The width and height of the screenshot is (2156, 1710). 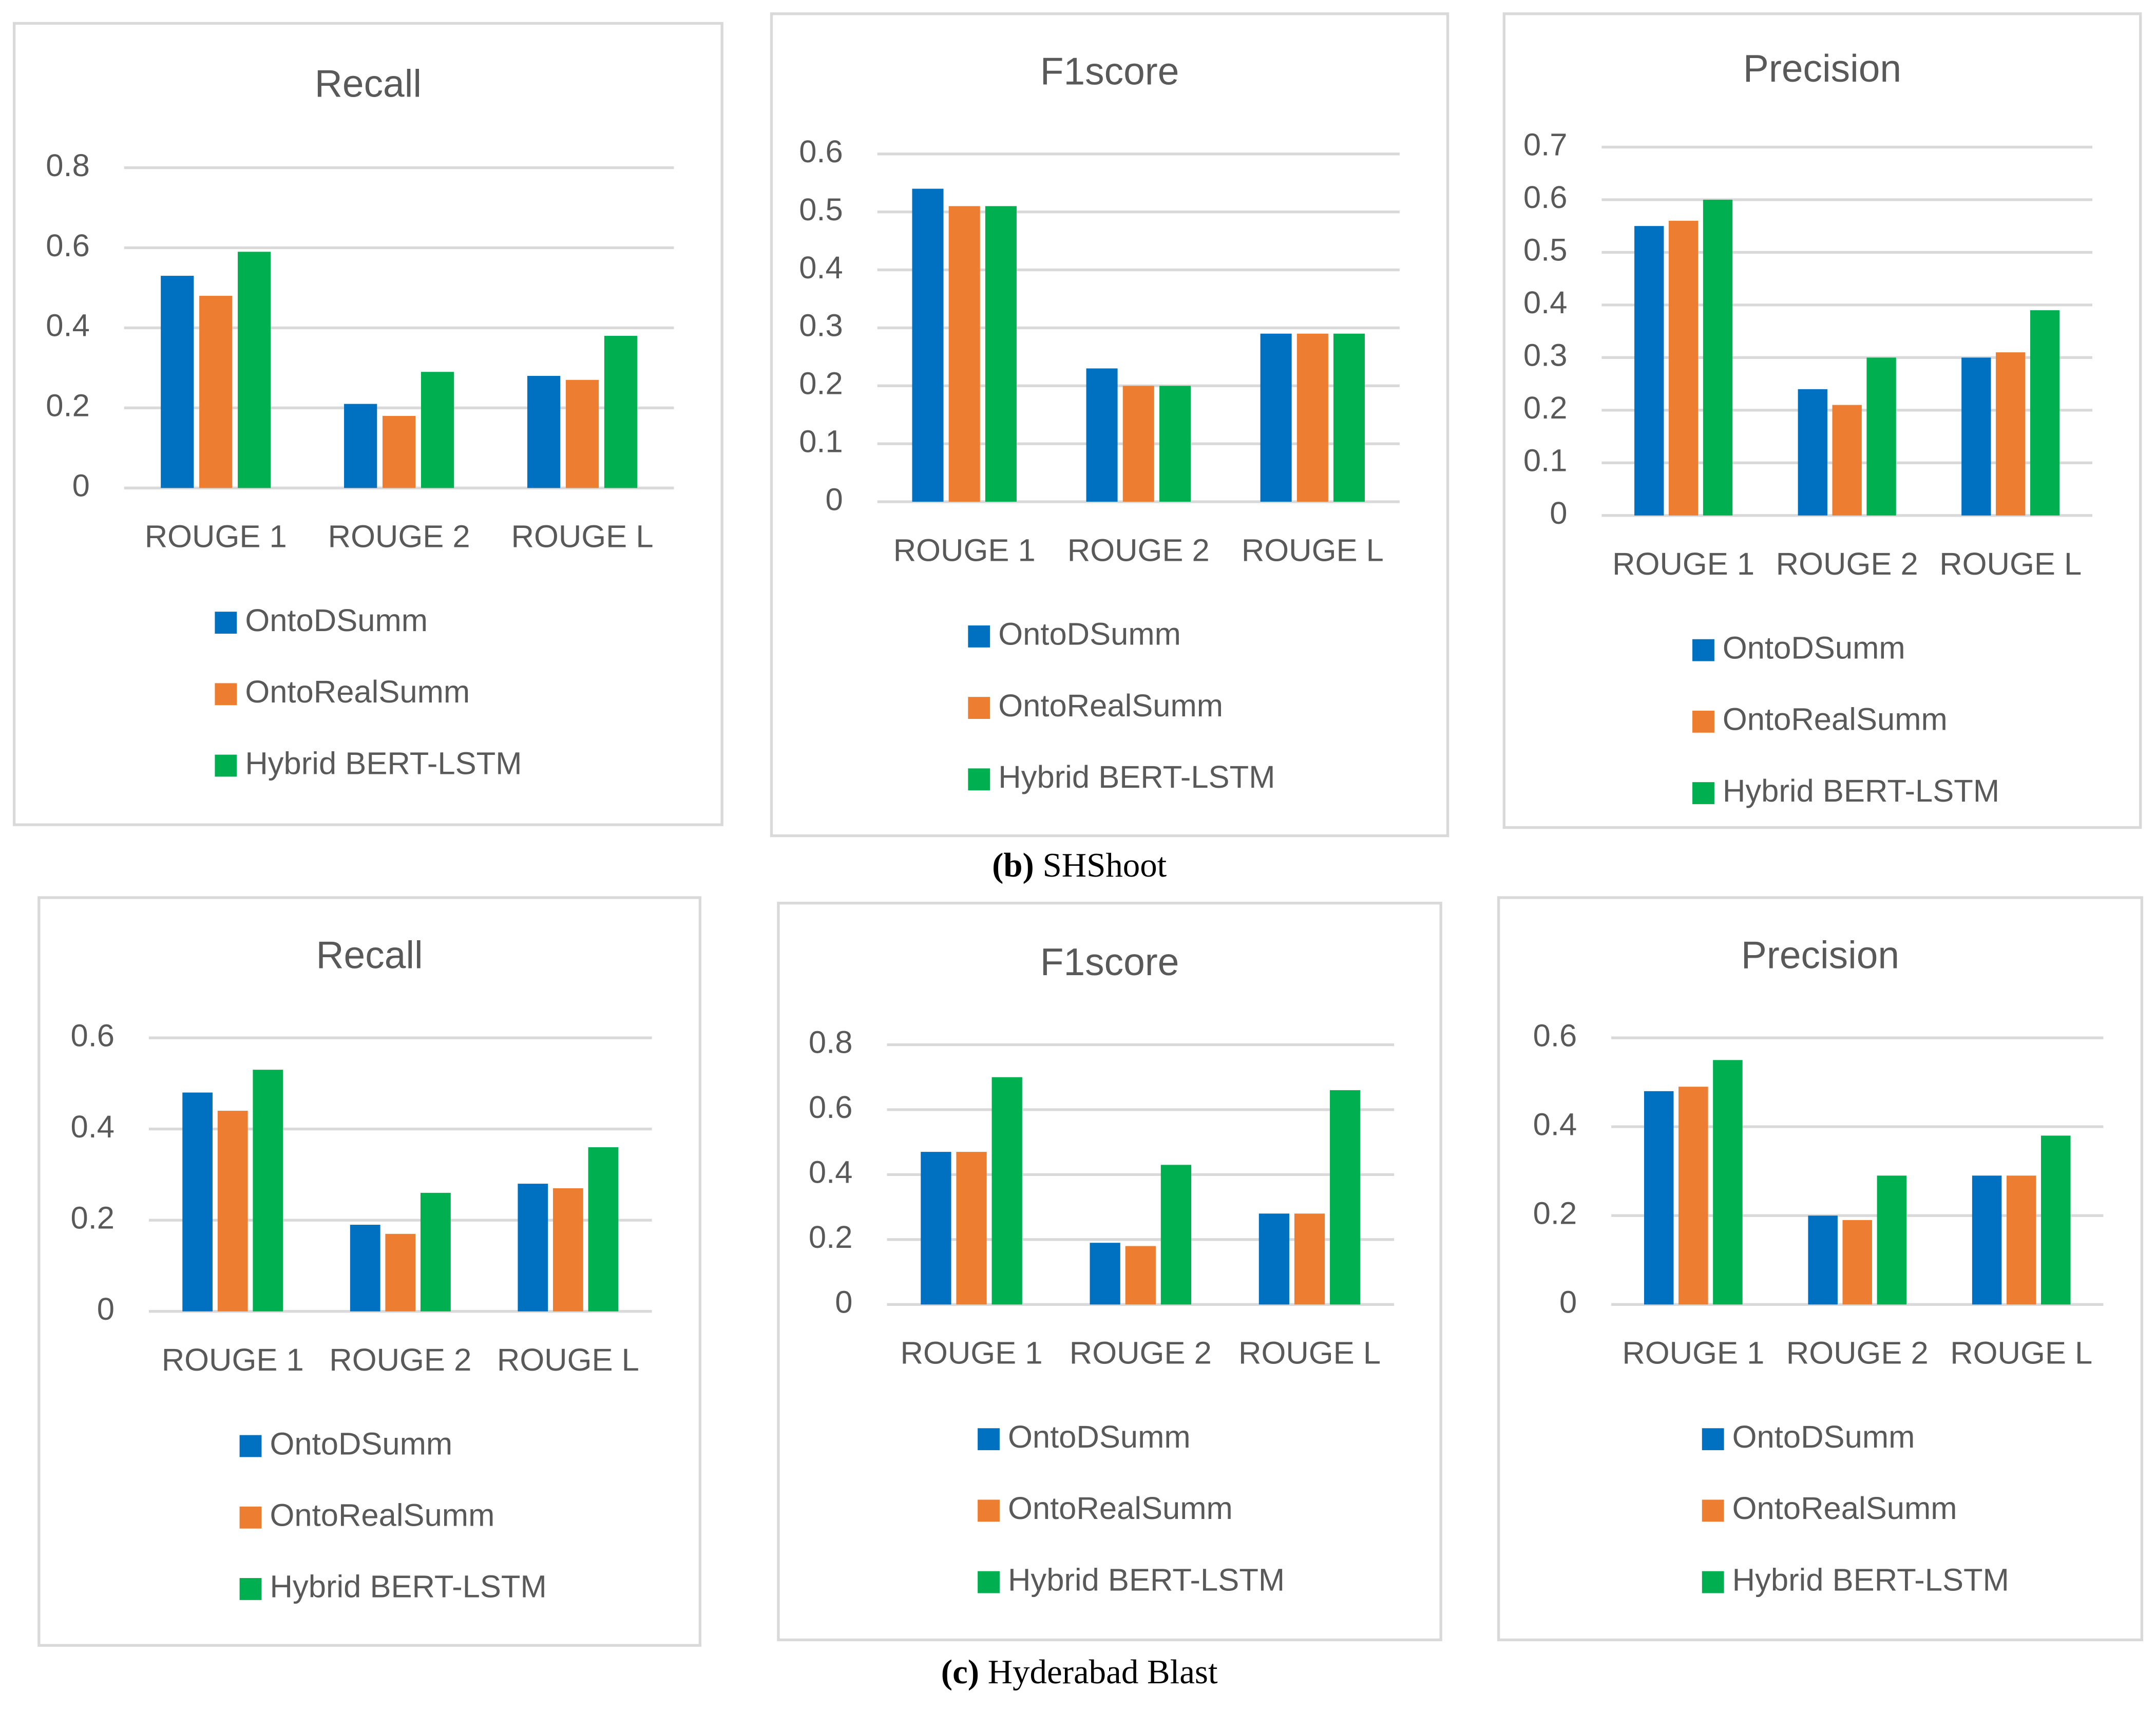 What do you see at coordinates (68, 165) in the screenshot?
I see `y-tick-label: 0.8` at bounding box center [68, 165].